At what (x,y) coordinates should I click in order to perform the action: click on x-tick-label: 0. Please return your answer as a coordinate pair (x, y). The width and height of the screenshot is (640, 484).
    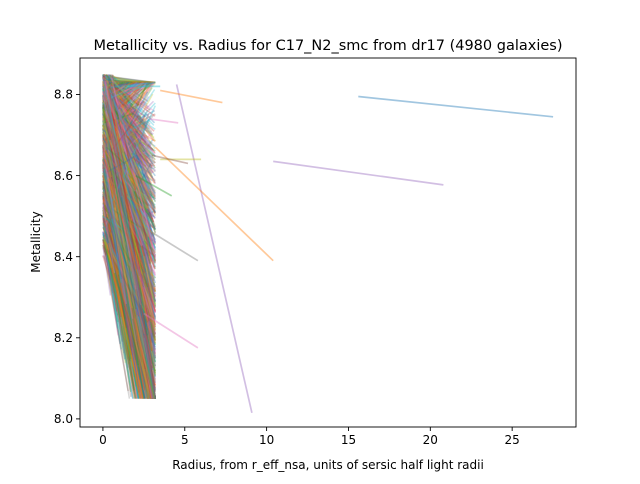
    Looking at the image, I should click on (103, 440).